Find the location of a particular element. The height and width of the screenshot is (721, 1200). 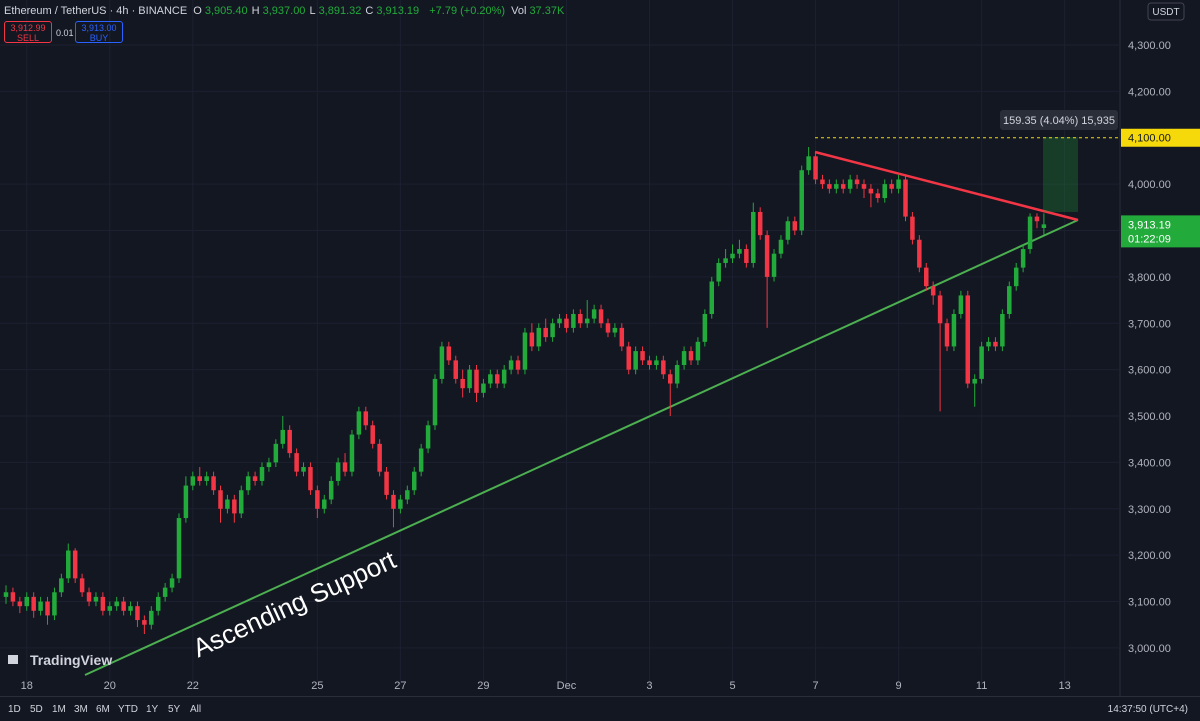

x-tick-label: 11 is located at coordinates (981, 686).